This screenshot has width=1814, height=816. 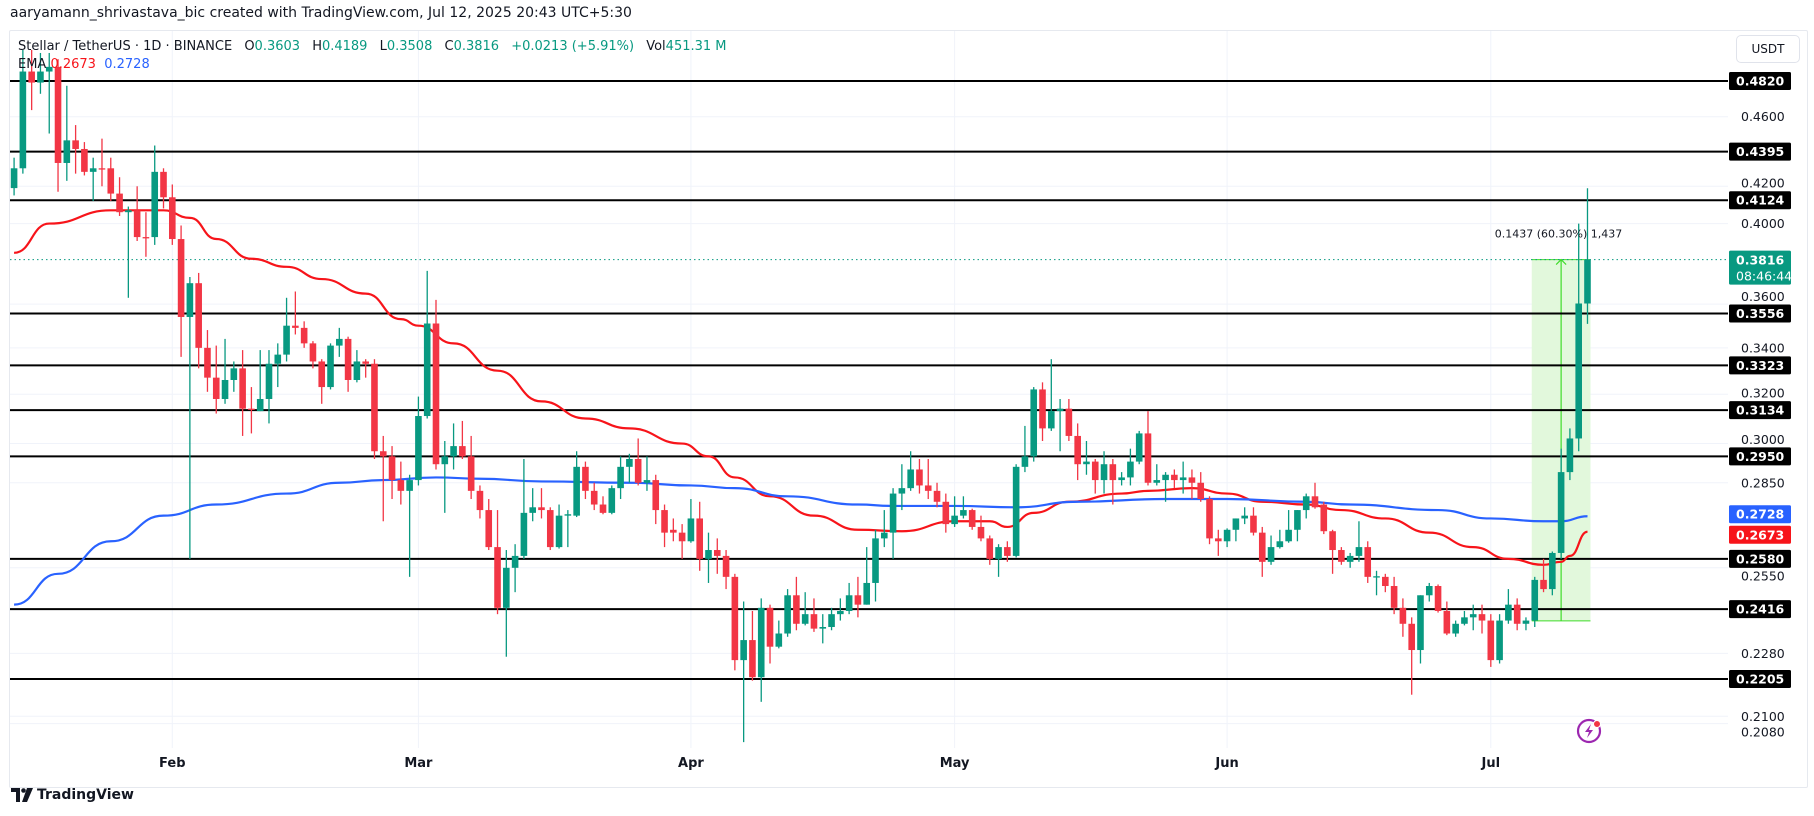 What do you see at coordinates (84, 64) in the screenshot?
I see `ema-legend: EMA 0.2673 0.2728` at bounding box center [84, 64].